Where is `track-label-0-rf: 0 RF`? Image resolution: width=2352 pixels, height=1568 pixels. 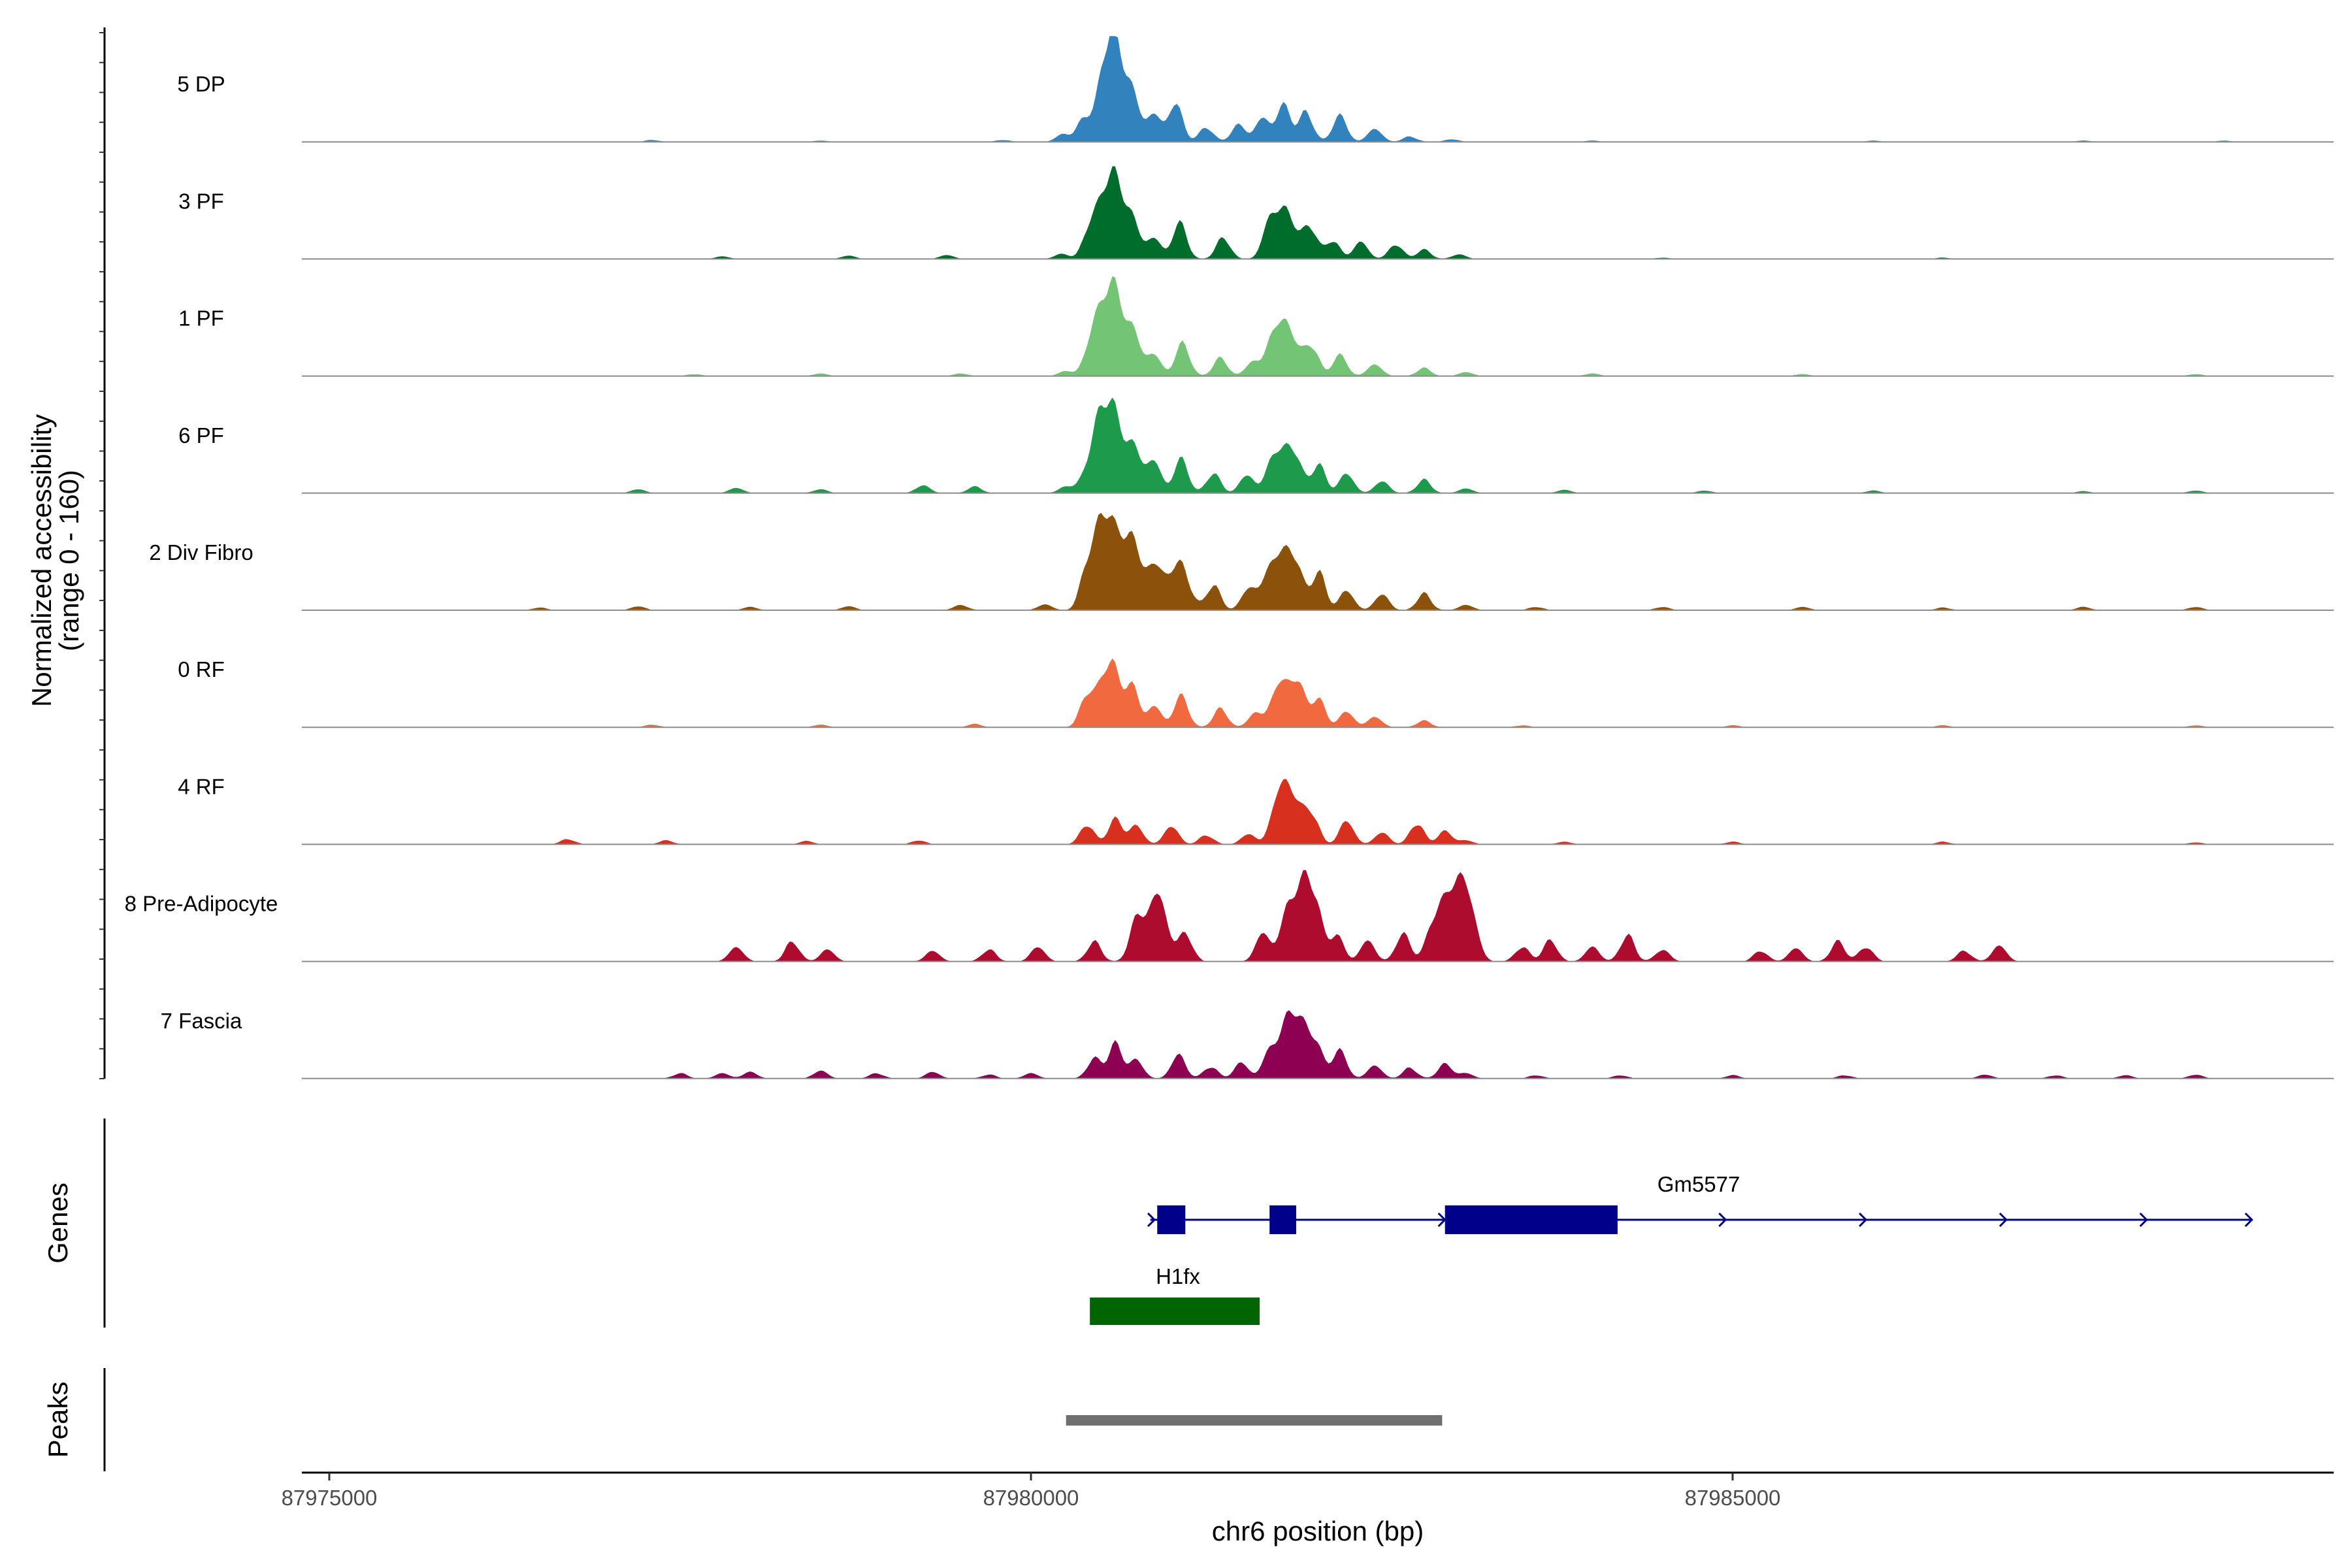
track-label-0-rf: 0 RF is located at coordinates (201, 669).